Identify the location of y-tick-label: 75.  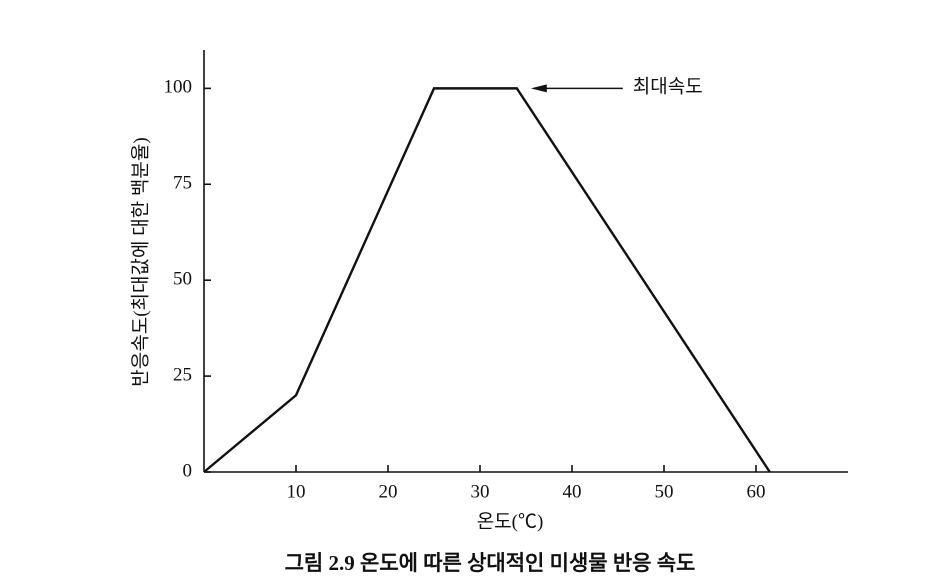
(182, 183).